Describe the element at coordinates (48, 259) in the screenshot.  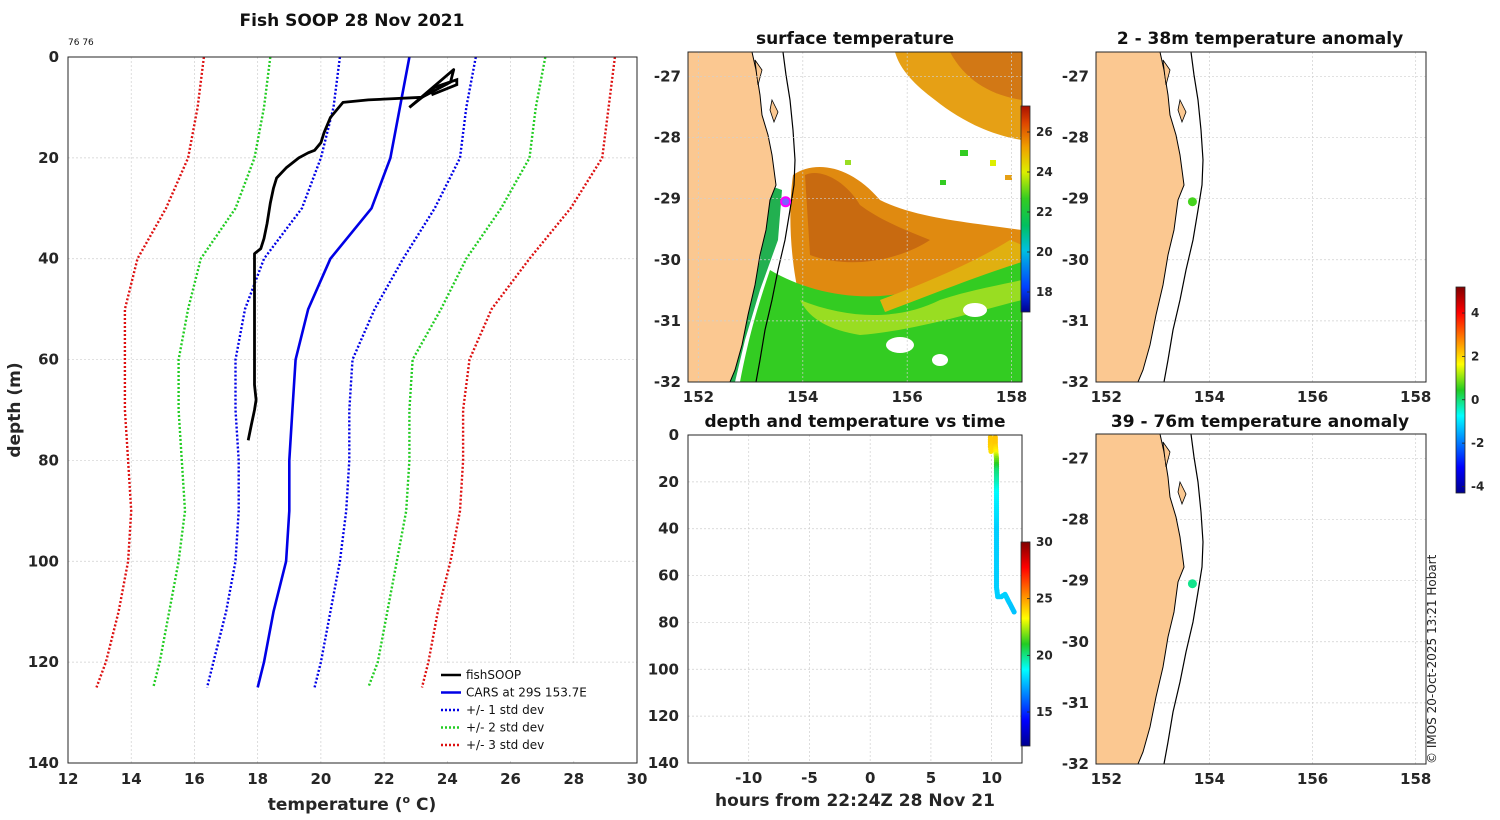
I see `profile-ytick-label: 40` at that location.